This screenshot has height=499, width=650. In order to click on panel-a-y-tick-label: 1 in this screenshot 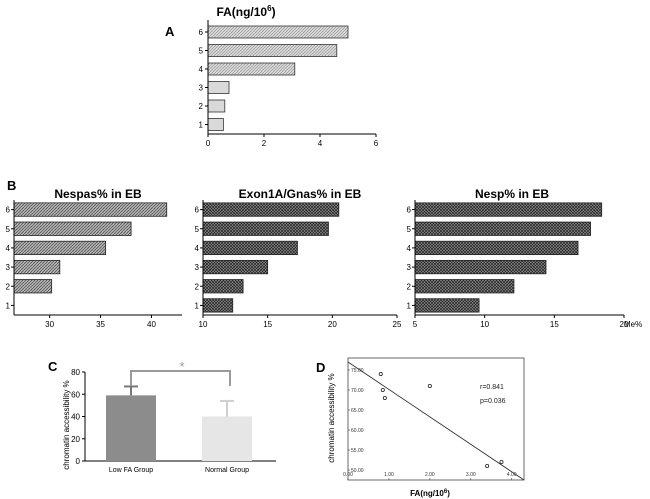, I will do `click(201, 125)`.